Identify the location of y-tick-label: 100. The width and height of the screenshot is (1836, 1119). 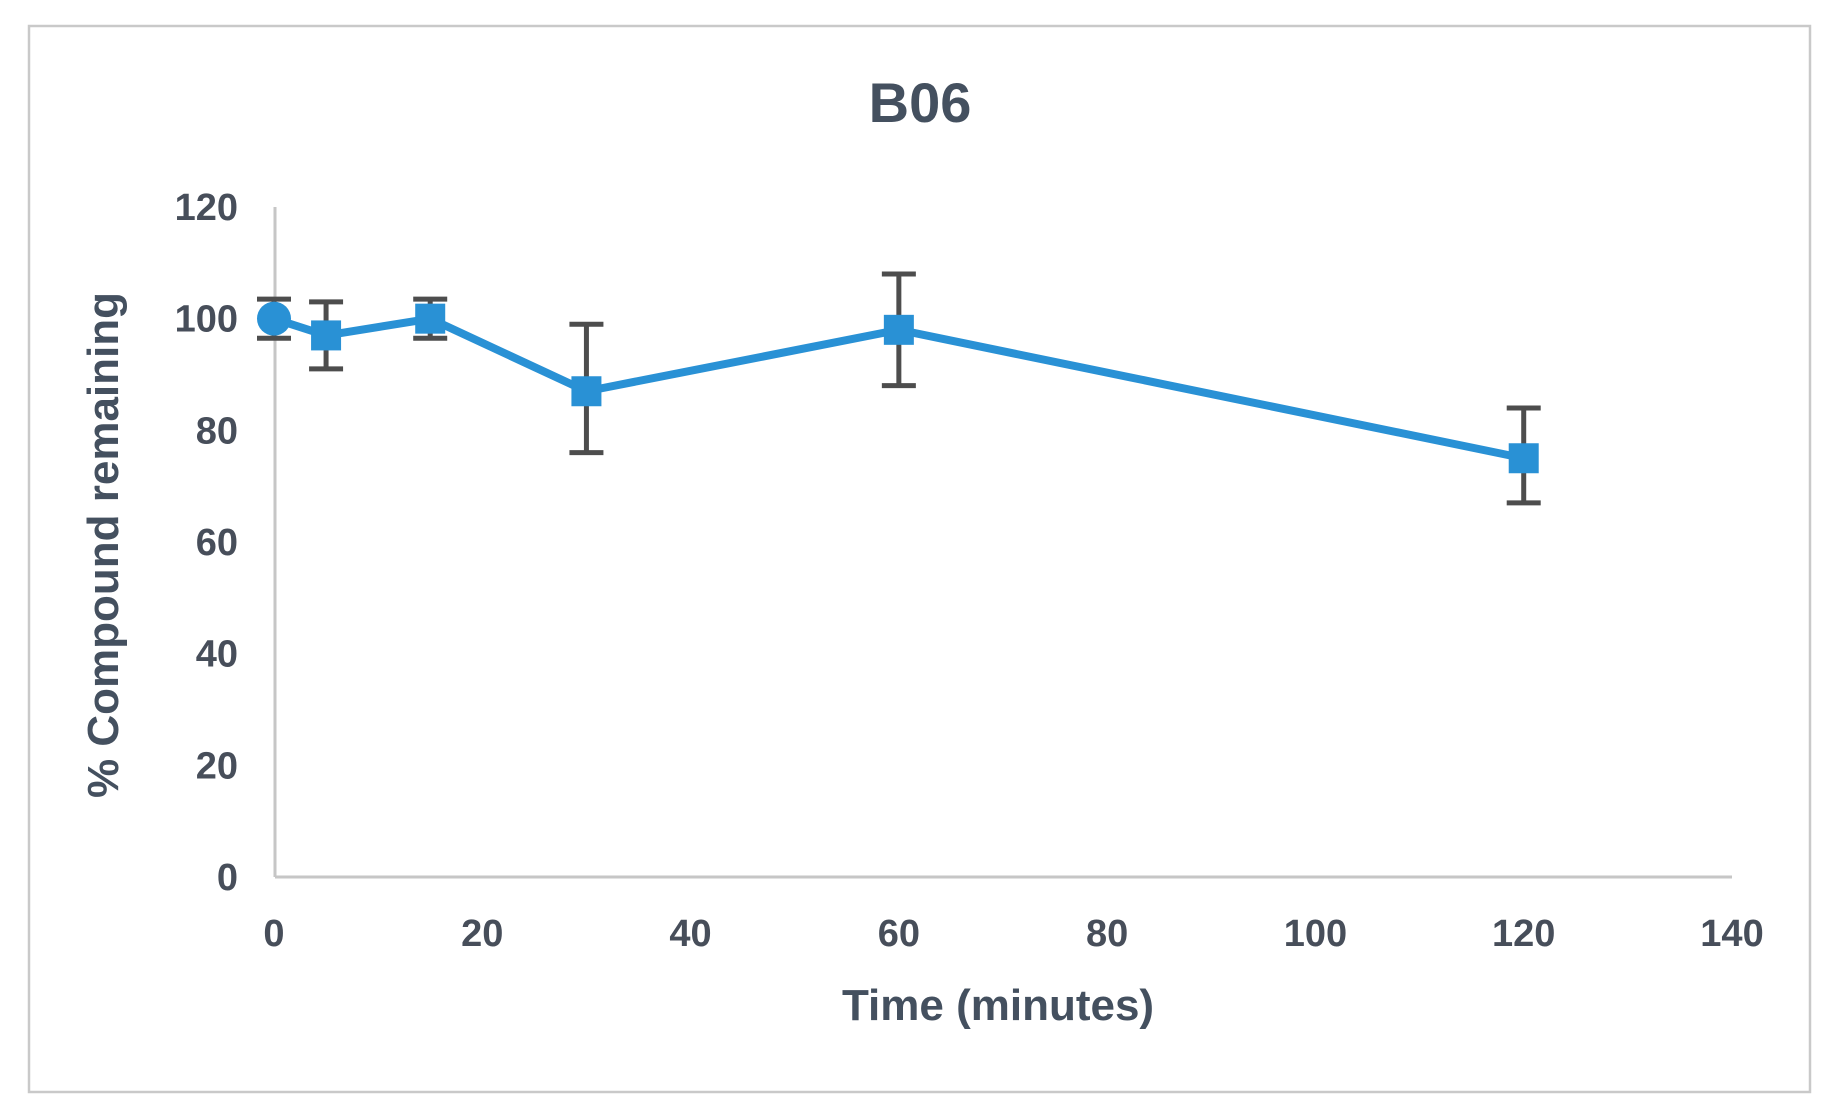
(206, 320).